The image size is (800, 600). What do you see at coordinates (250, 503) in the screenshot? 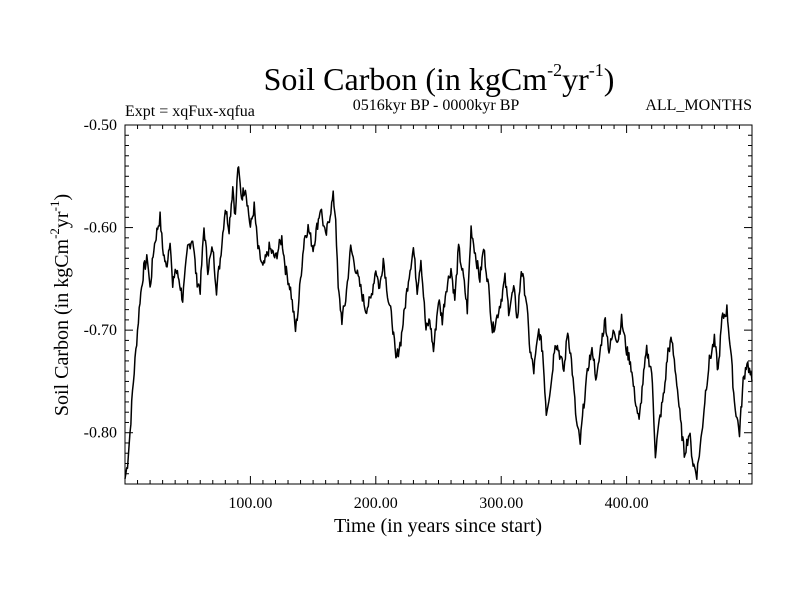
I see `x-tick-label: 100.00` at bounding box center [250, 503].